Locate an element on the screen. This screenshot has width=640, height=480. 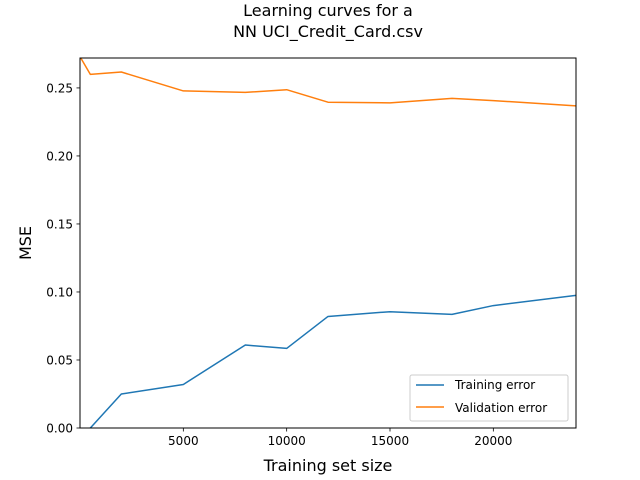
chart-title-line-2: NN UCI_Credit_Card.csv is located at coordinates (328, 32).